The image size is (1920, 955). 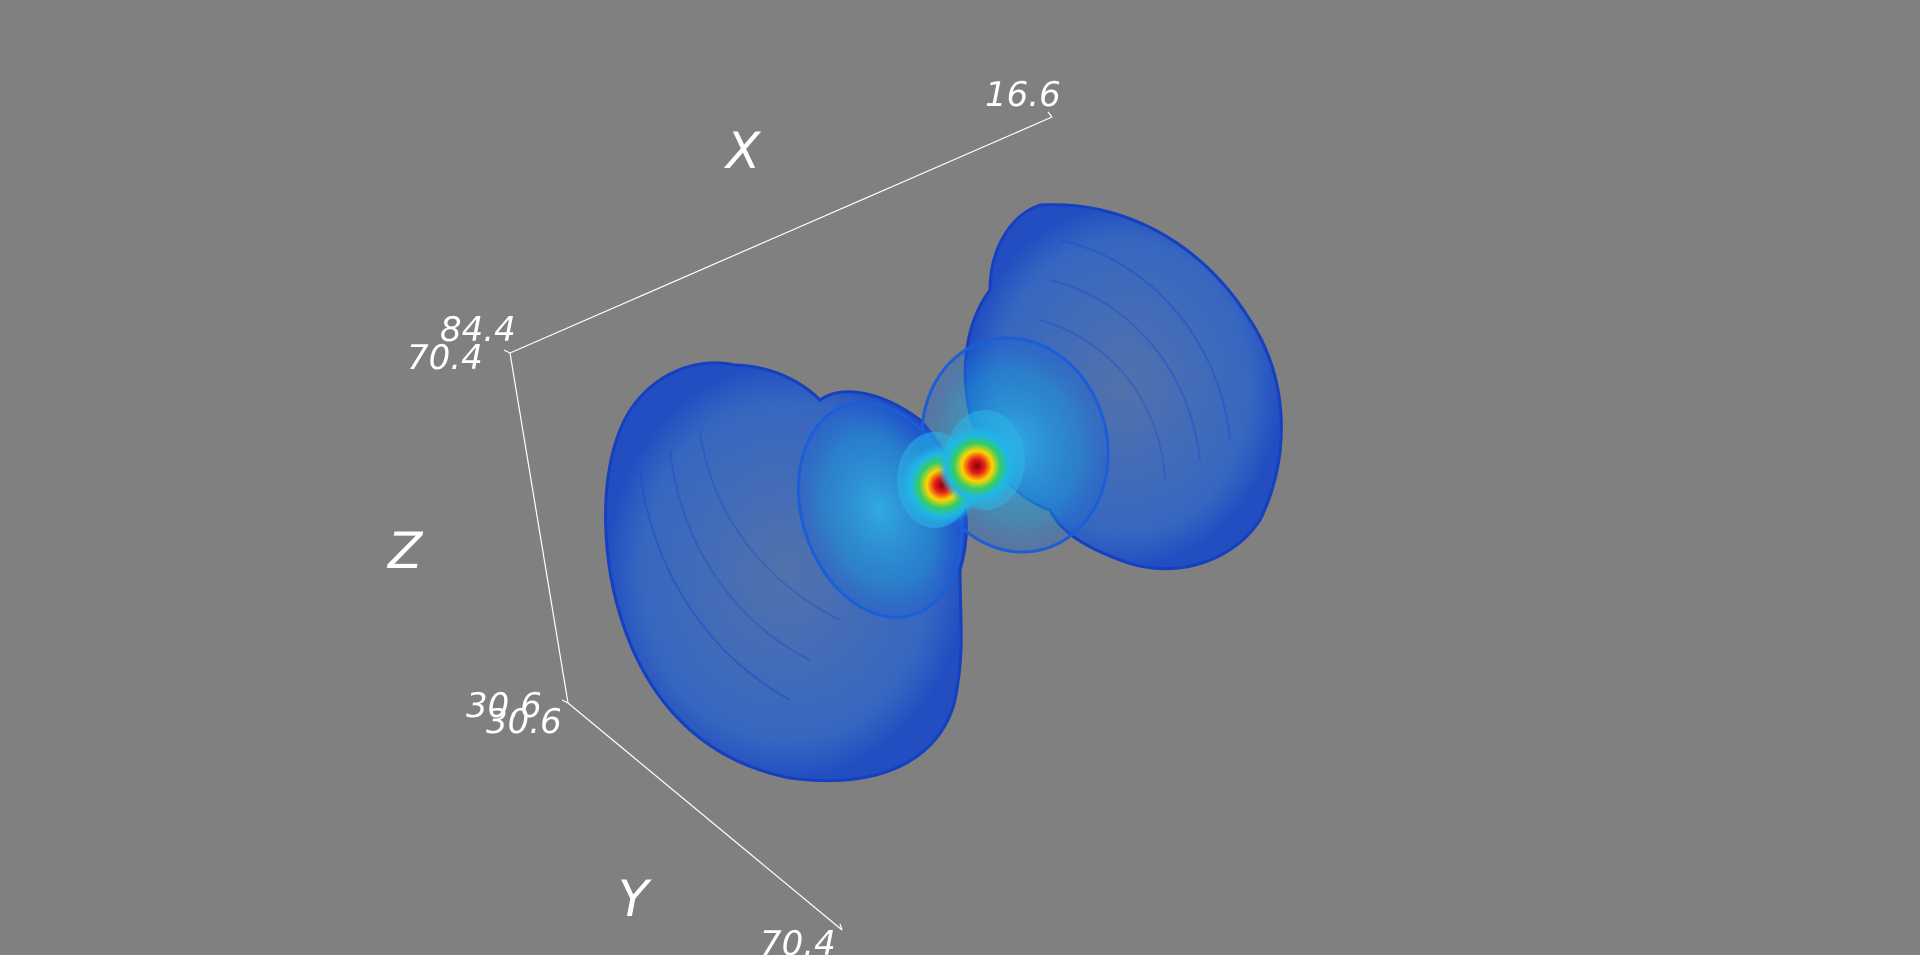 I want to click on y-axis-line, so click(x=705, y=816).